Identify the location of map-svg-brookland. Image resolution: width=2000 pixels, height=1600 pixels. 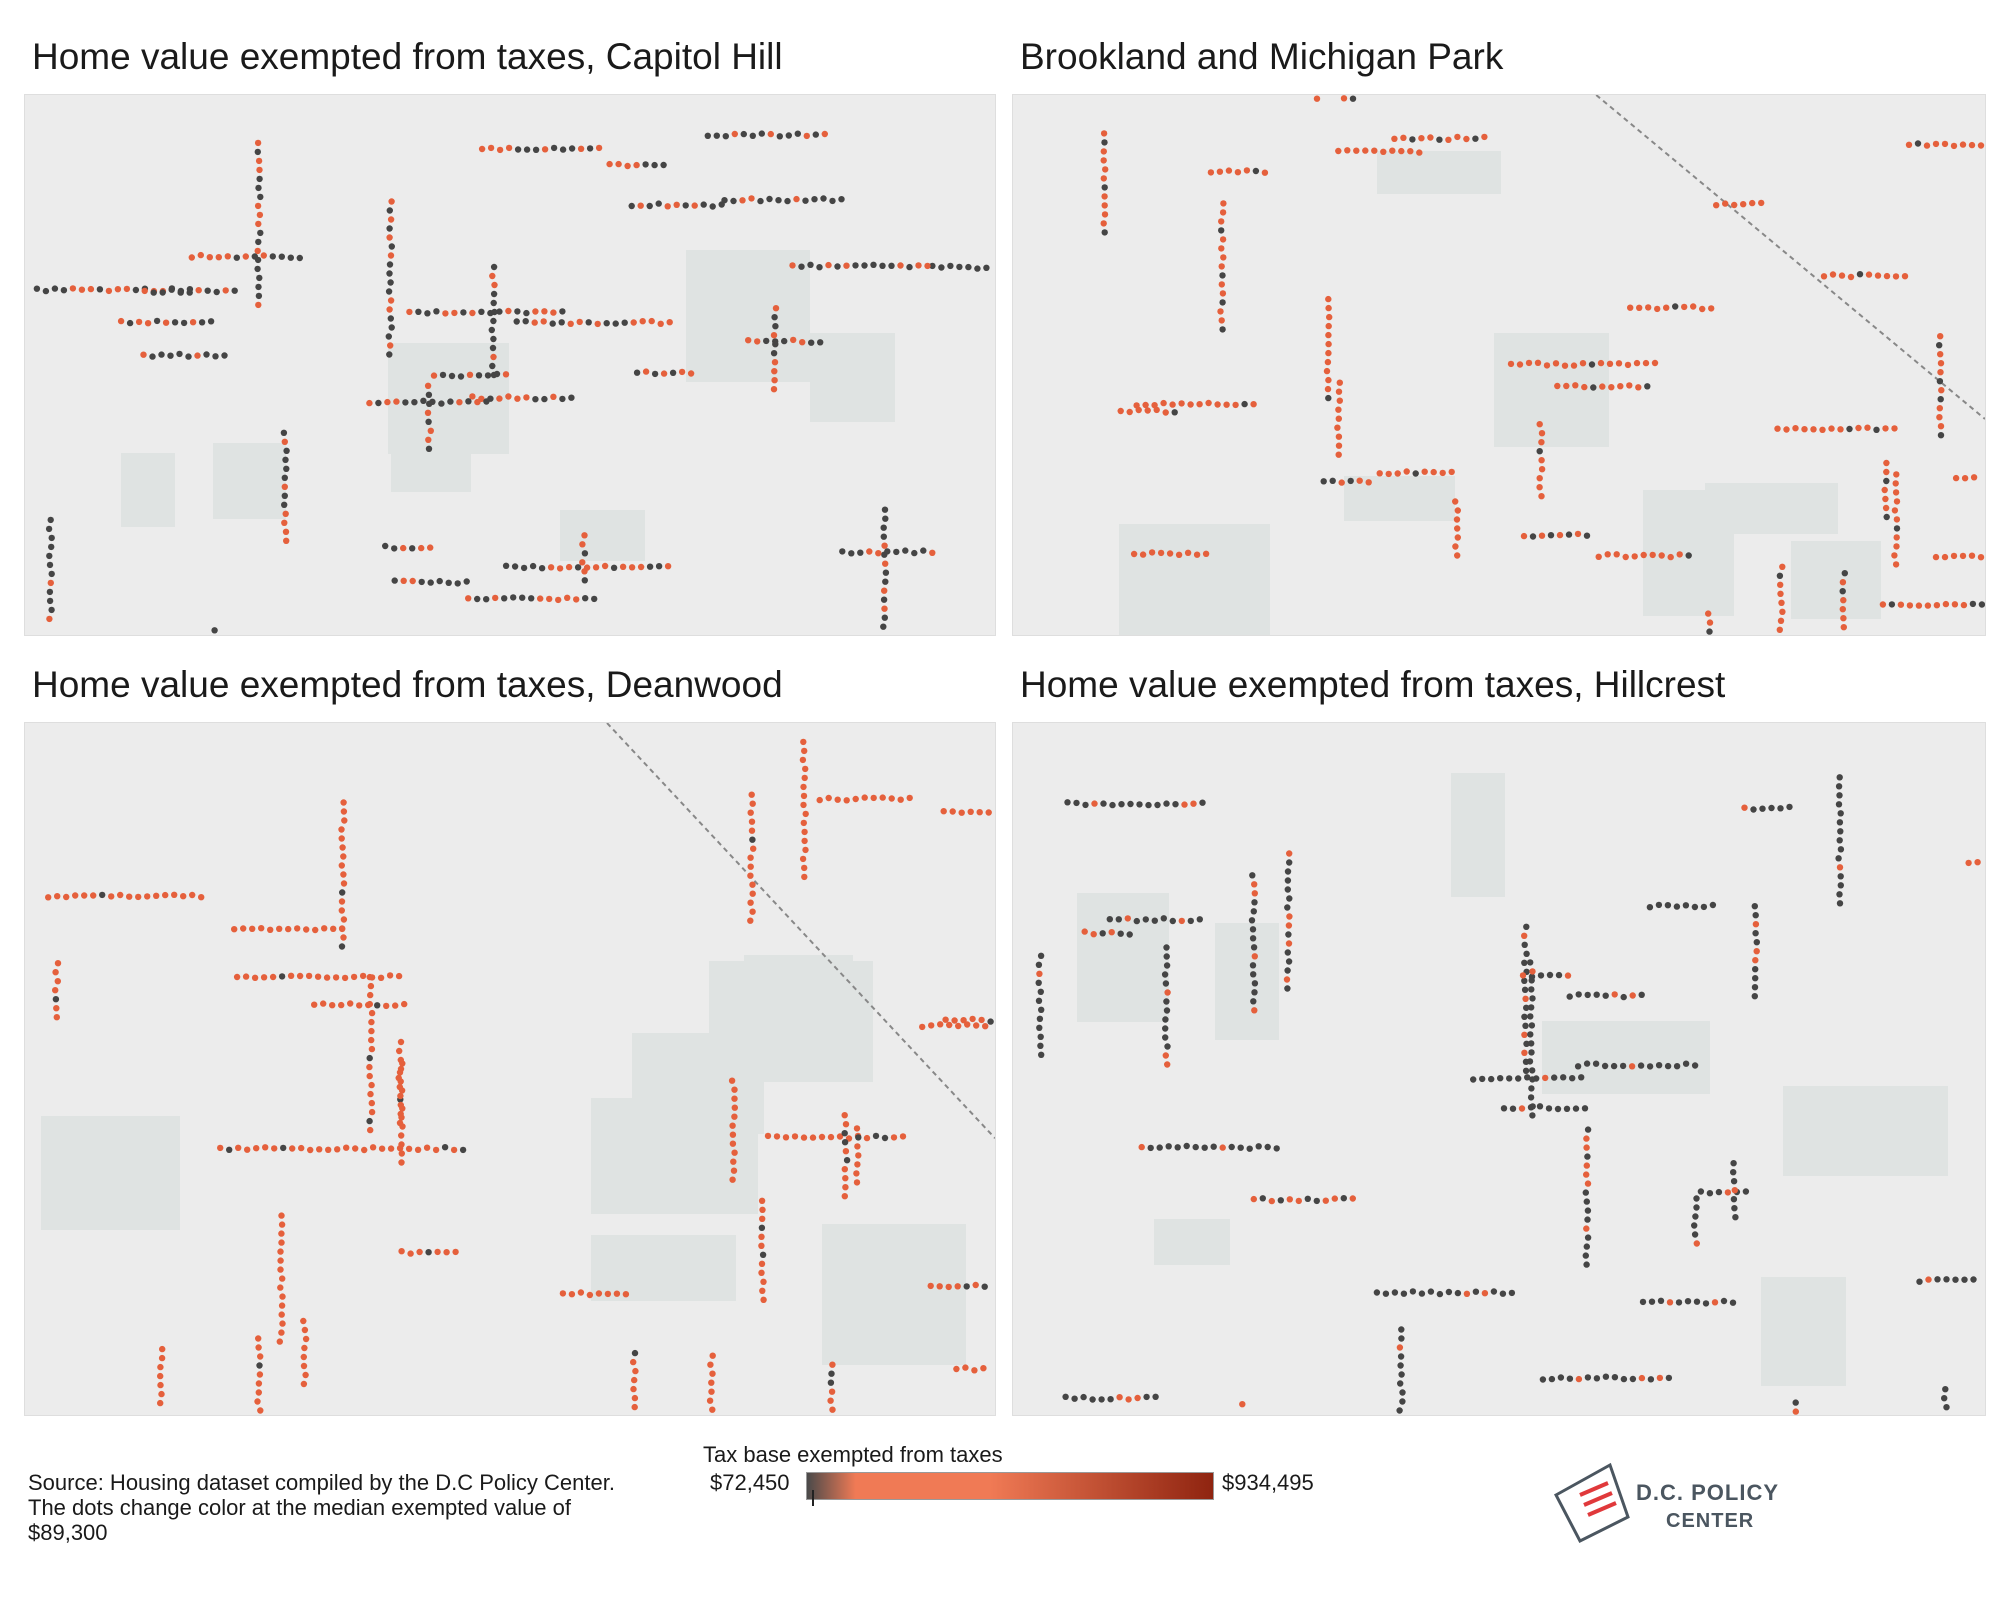
(1542, 365).